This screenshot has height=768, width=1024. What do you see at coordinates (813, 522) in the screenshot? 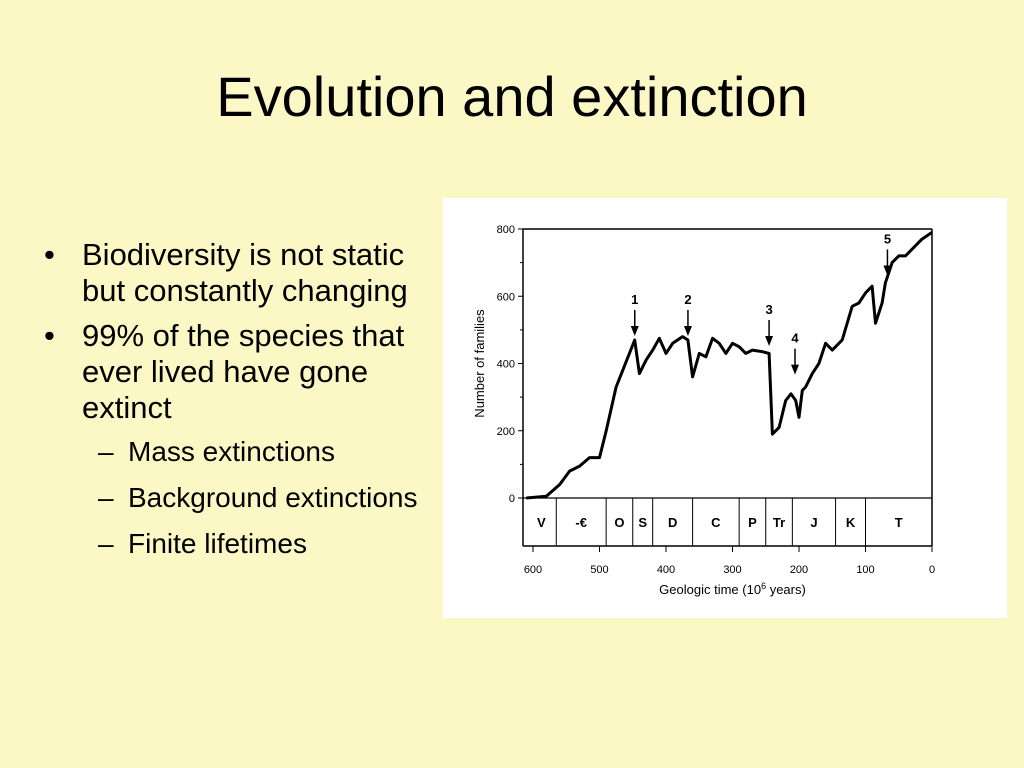
I see `period-label: J` at bounding box center [813, 522].